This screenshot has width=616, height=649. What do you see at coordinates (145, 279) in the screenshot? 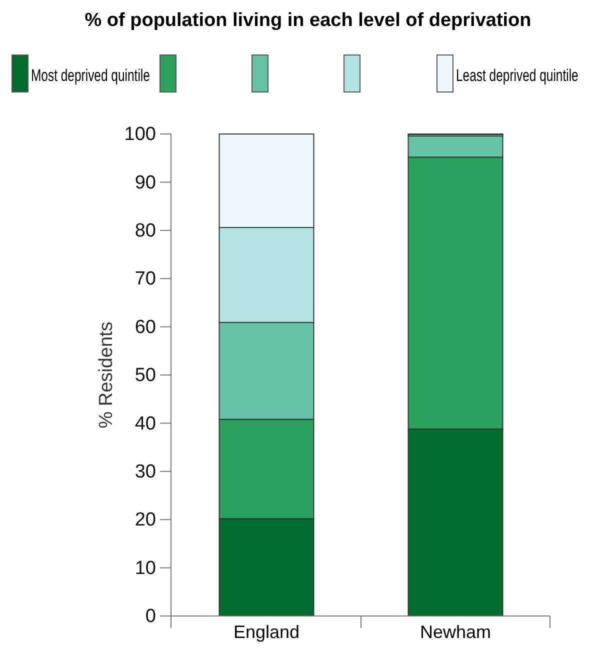
I see `y-tick-label: 70` at bounding box center [145, 279].